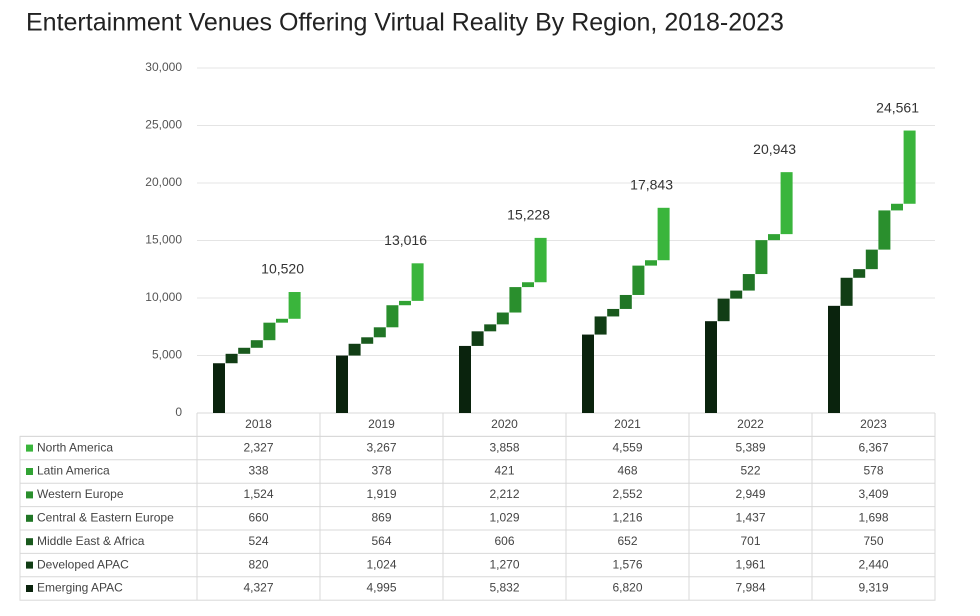 The image size is (980, 616). Describe the element at coordinates (258, 517) in the screenshot. I see `table-cell: 660` at that location.